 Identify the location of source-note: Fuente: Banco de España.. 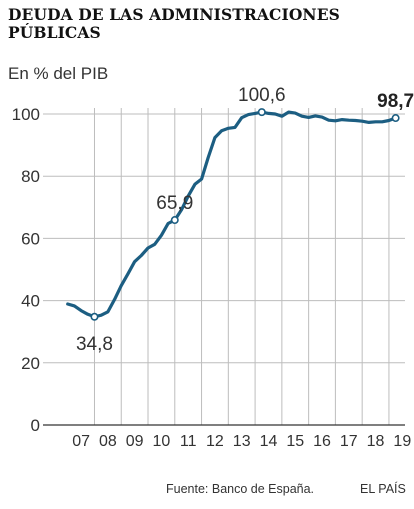
(240, 489).